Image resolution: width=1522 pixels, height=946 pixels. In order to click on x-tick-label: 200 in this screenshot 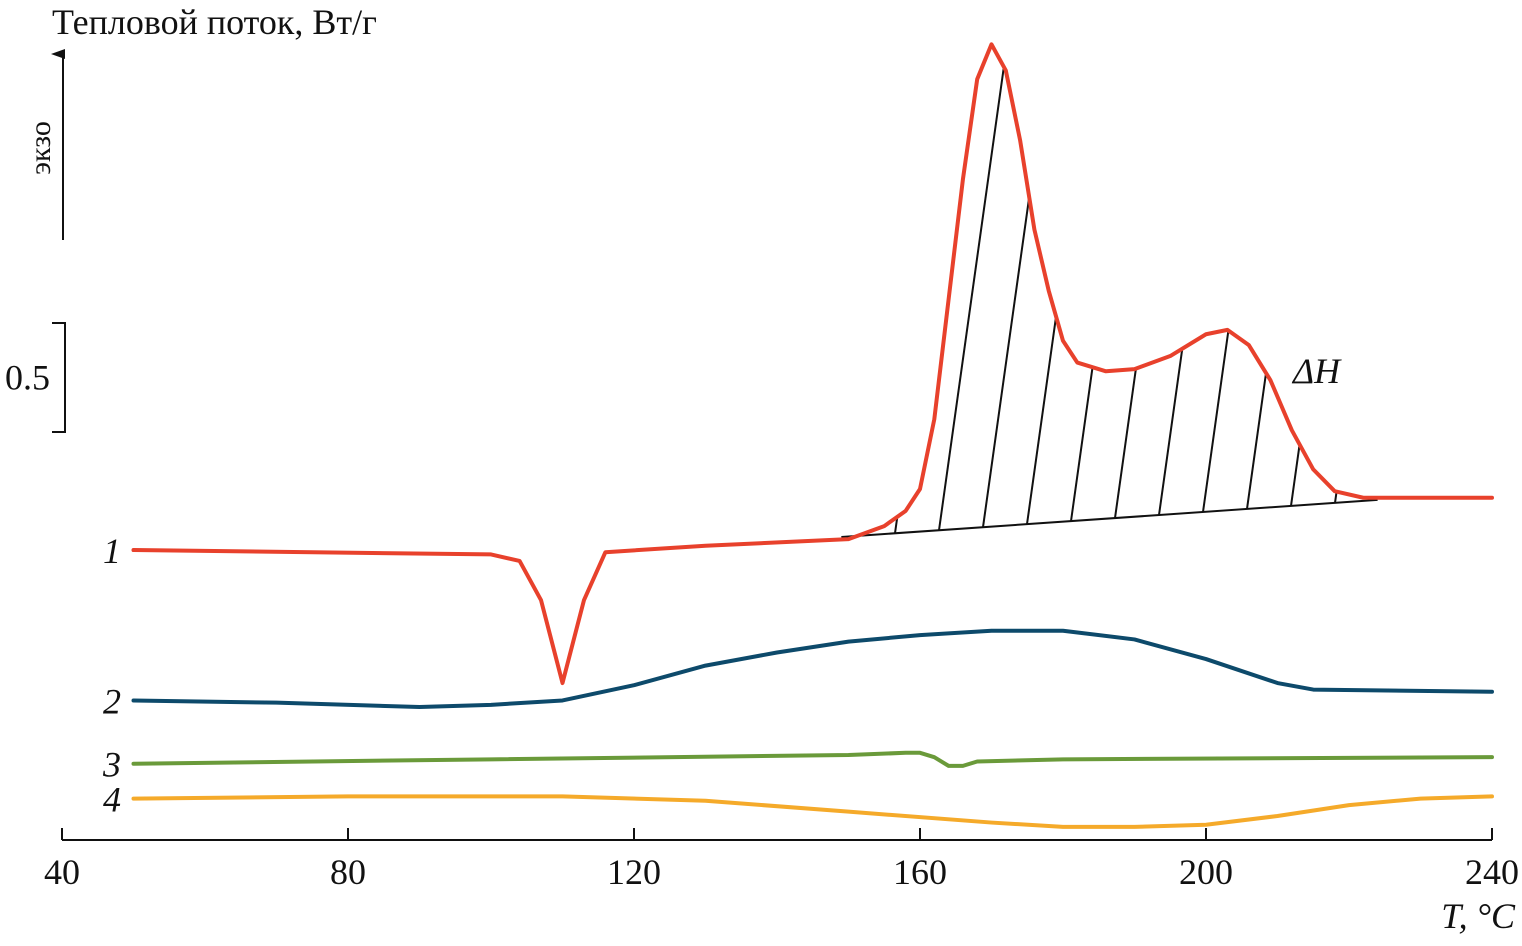, I will do `click(1206, 872)`.